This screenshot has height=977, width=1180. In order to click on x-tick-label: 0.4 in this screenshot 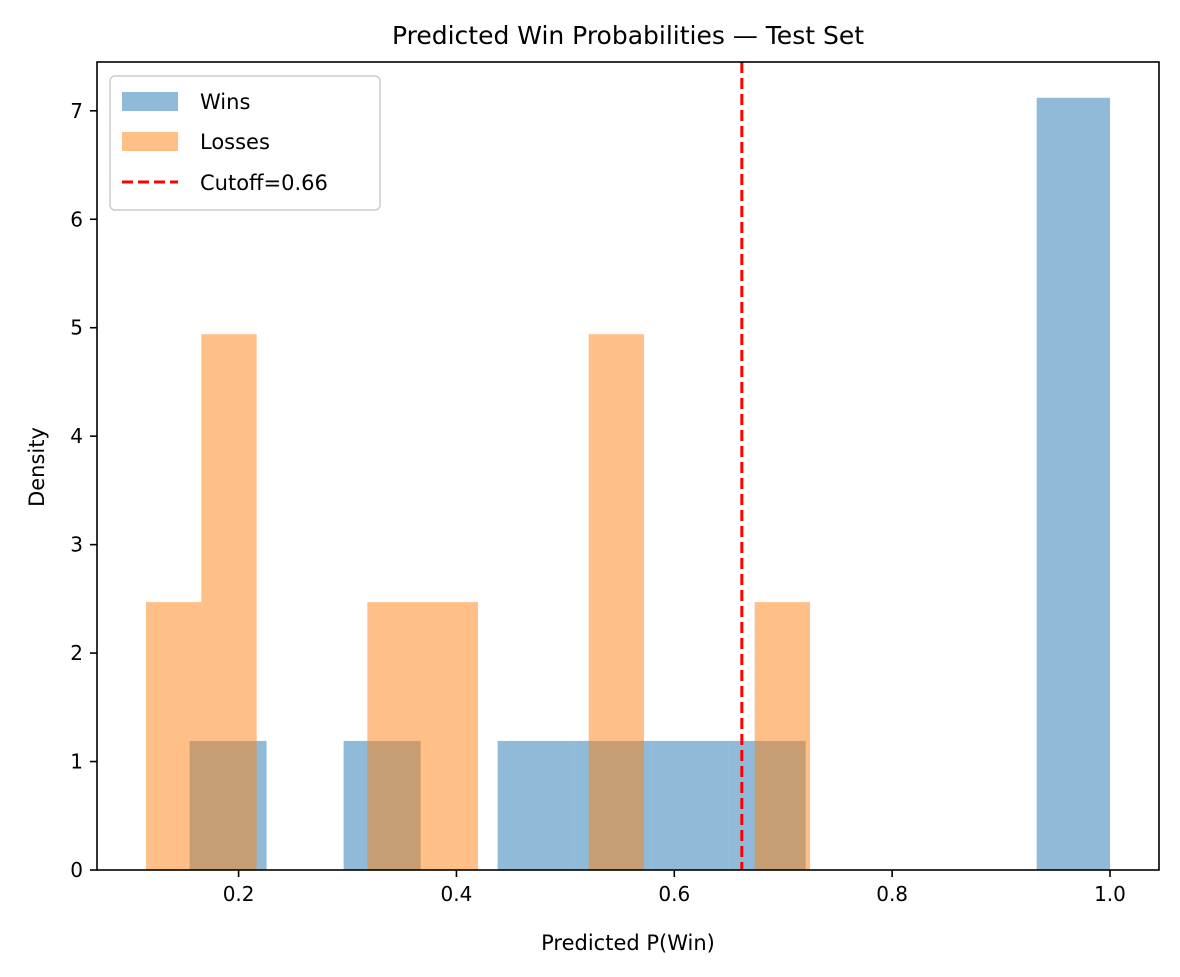, I will do `click(457, 894)`.